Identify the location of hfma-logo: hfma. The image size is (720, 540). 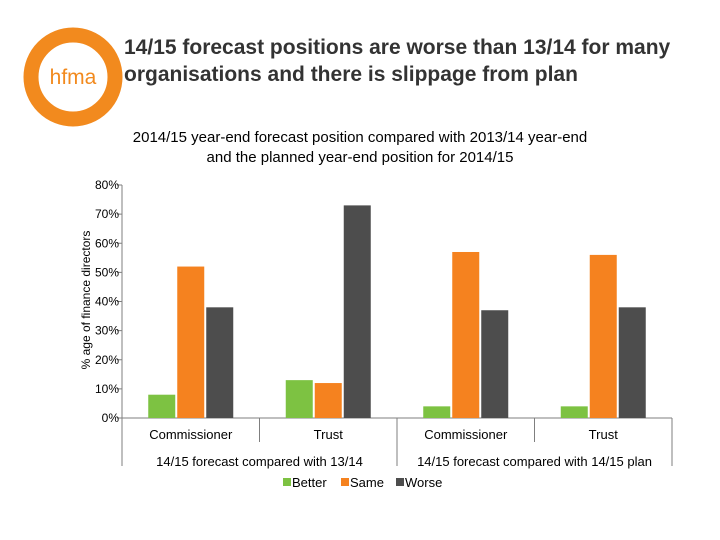
(73, 77).